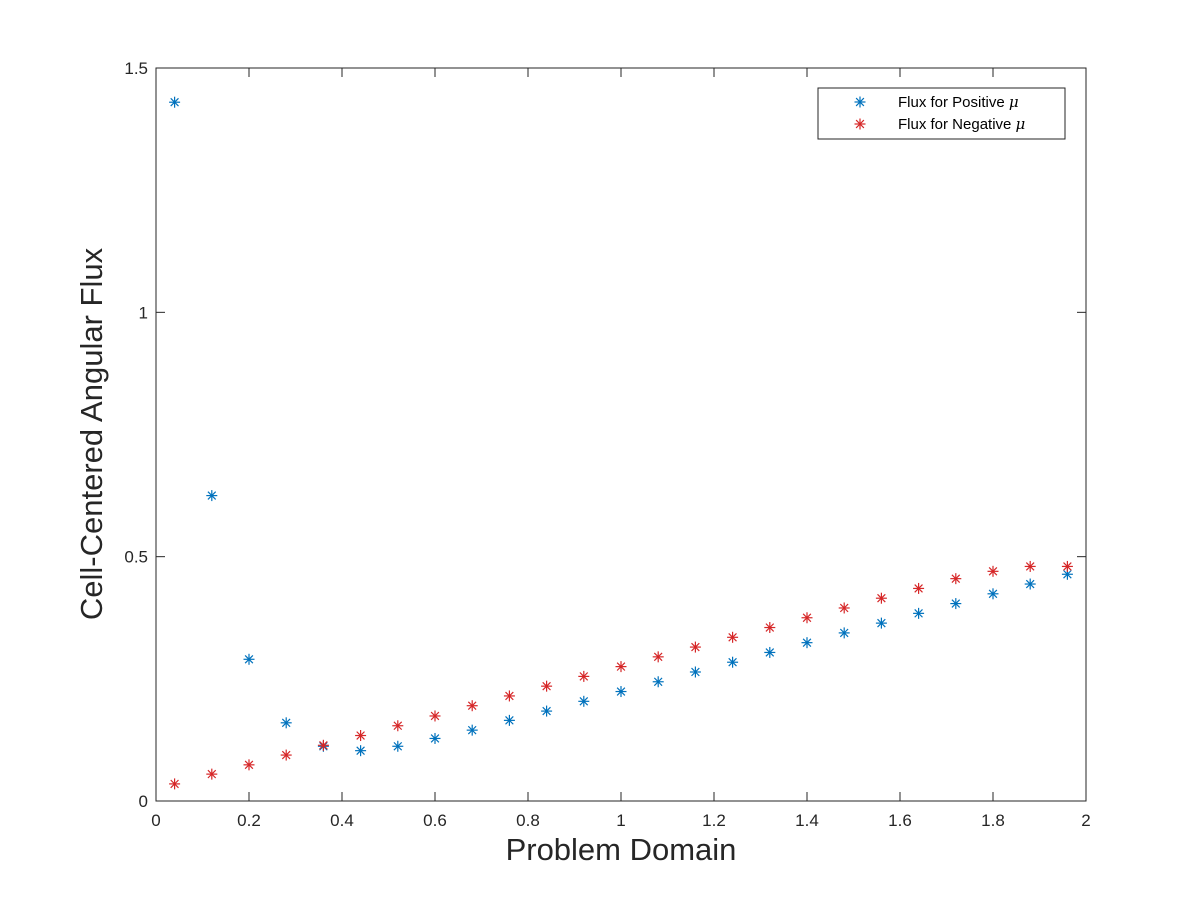 The height and width of the screenshot is (900, 1200). What do you see at coordinates (136, 68) in the screenshot?
I see `y-tick-label: 1.5` at bounding box center [136, 68].